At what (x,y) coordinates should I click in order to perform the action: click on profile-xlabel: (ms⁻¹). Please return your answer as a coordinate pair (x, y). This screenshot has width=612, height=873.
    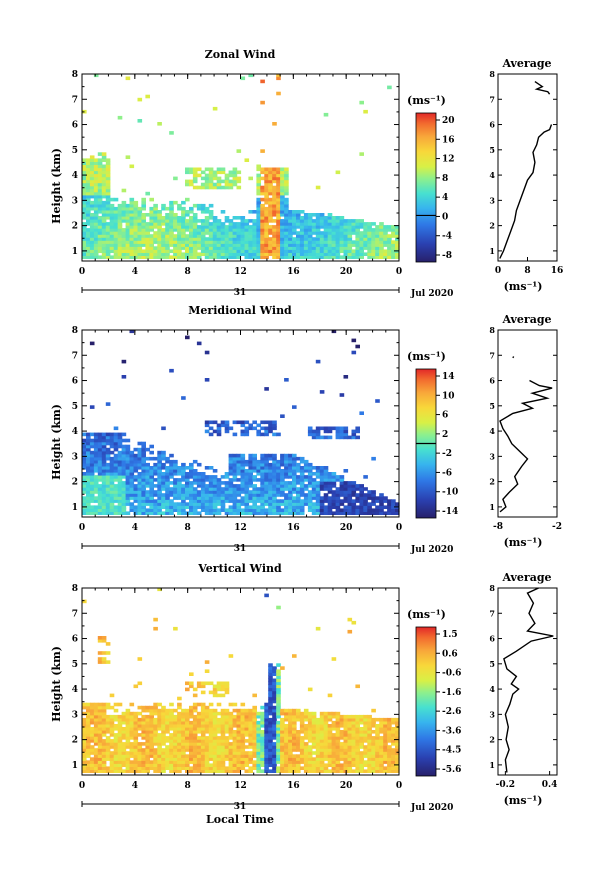
    Looking at the image, I should click on (523, 542).